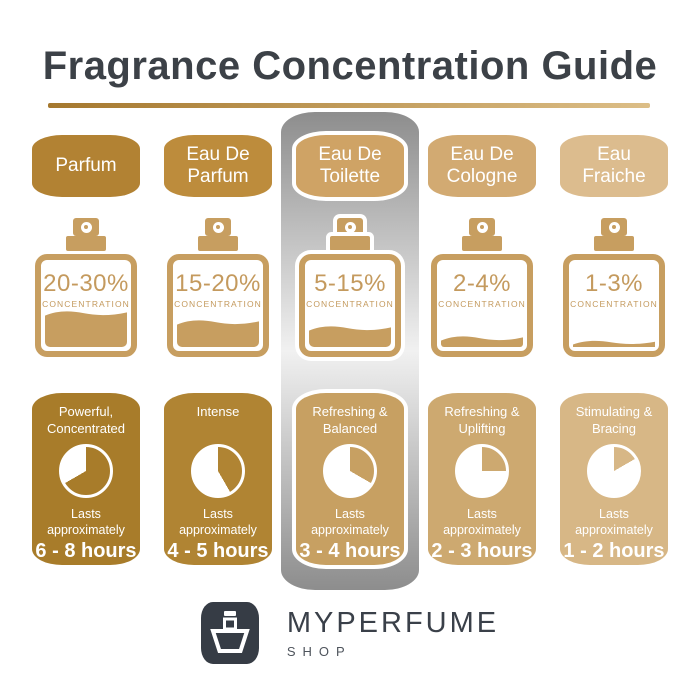 This screenshot has width=700, height=700. I want to click on scent-descriptor: Powerful, Concentrated, so click(86, 420).